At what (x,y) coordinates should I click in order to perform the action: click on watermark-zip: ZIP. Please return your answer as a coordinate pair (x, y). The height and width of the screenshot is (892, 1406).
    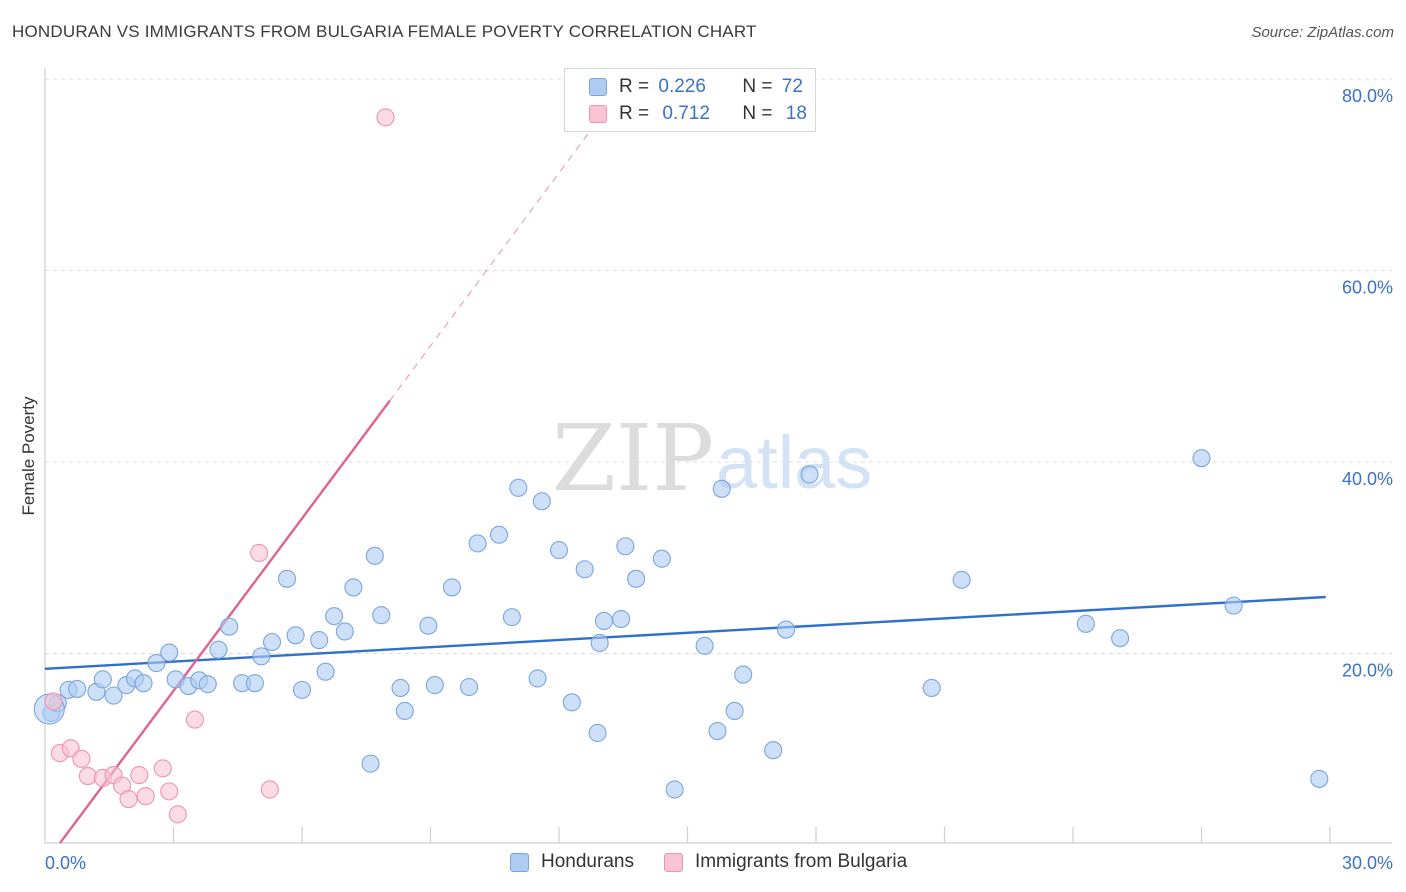
    Looking at the image, I should click on (633, 458).